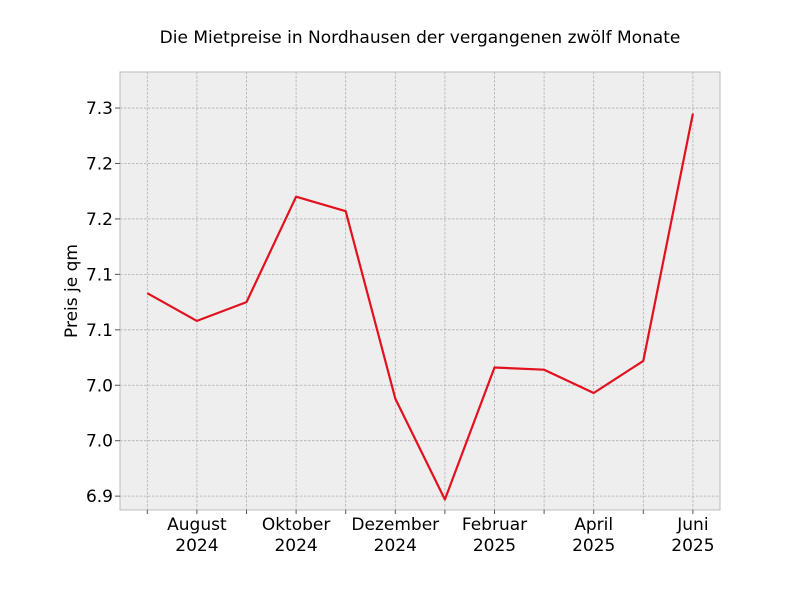 The width and height of the screenshot is (800, 600). I want to click on y-tick-label: 6.9, so click(99, 497).